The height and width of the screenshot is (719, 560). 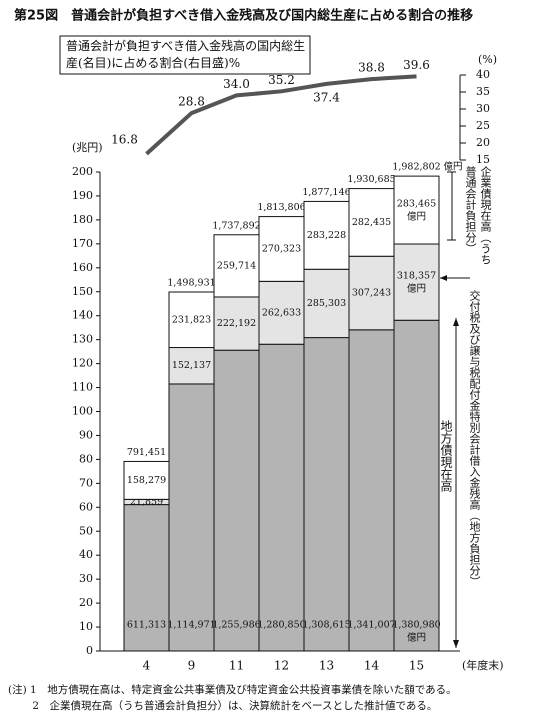 I want to click on line-label: 16.8, so click(x=124, y=139).